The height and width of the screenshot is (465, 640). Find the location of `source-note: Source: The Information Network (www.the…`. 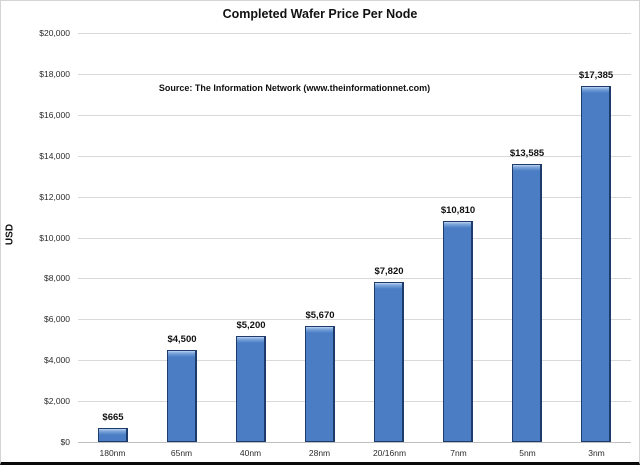

source-note: Source: The Information Network (www.the… is located at coordinates (294, 88).